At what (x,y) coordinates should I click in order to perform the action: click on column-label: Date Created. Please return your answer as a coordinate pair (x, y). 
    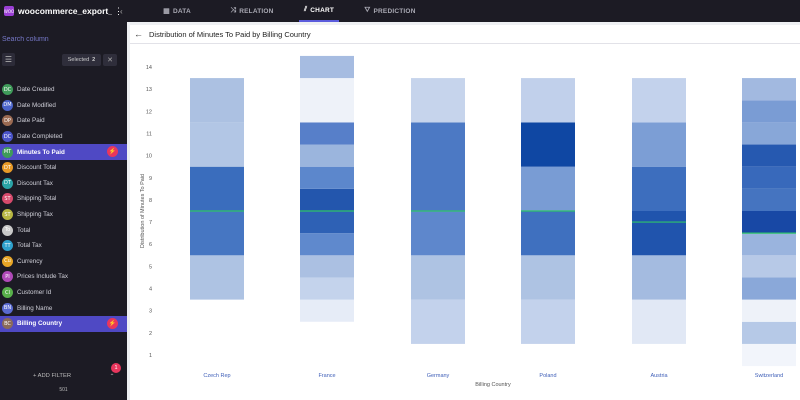
    Looking at the image, I should click on (36, 90).